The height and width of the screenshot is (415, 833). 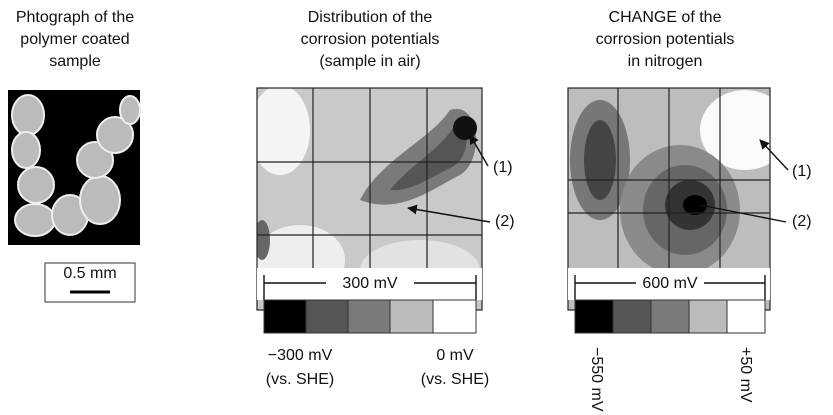 I want to click on range-label: 300 mV, so click(x=369, y=283).